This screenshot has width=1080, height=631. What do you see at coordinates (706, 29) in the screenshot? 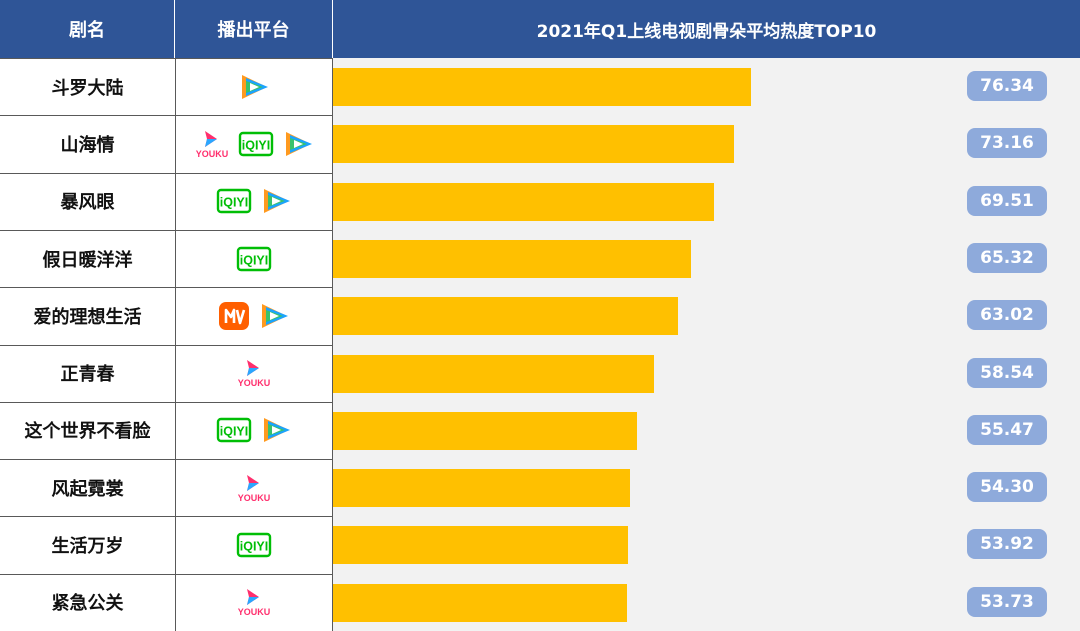
I see `chart-title: 2021年Q1上线电视剧骨朵平均热度TOP10` at bounding box center [706, 29].